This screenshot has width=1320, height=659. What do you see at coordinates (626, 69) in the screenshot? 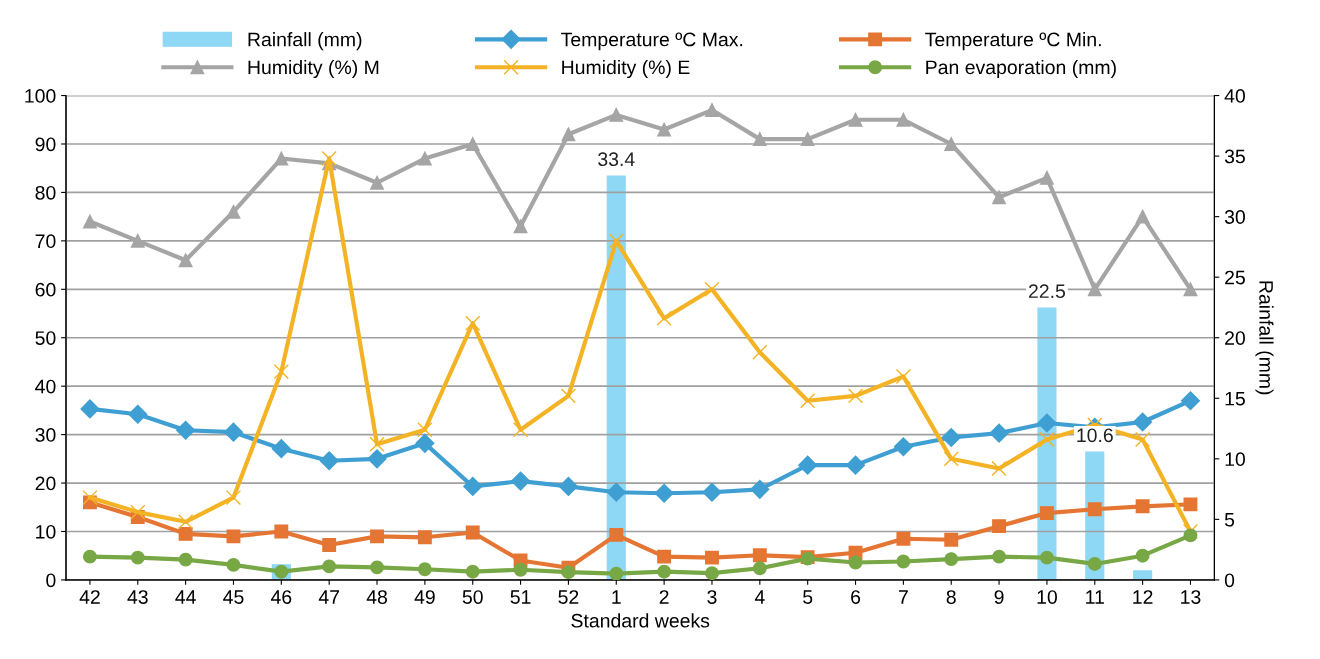
I see `legend-label: Humidity (%) E` at bounding box center [626, 69].